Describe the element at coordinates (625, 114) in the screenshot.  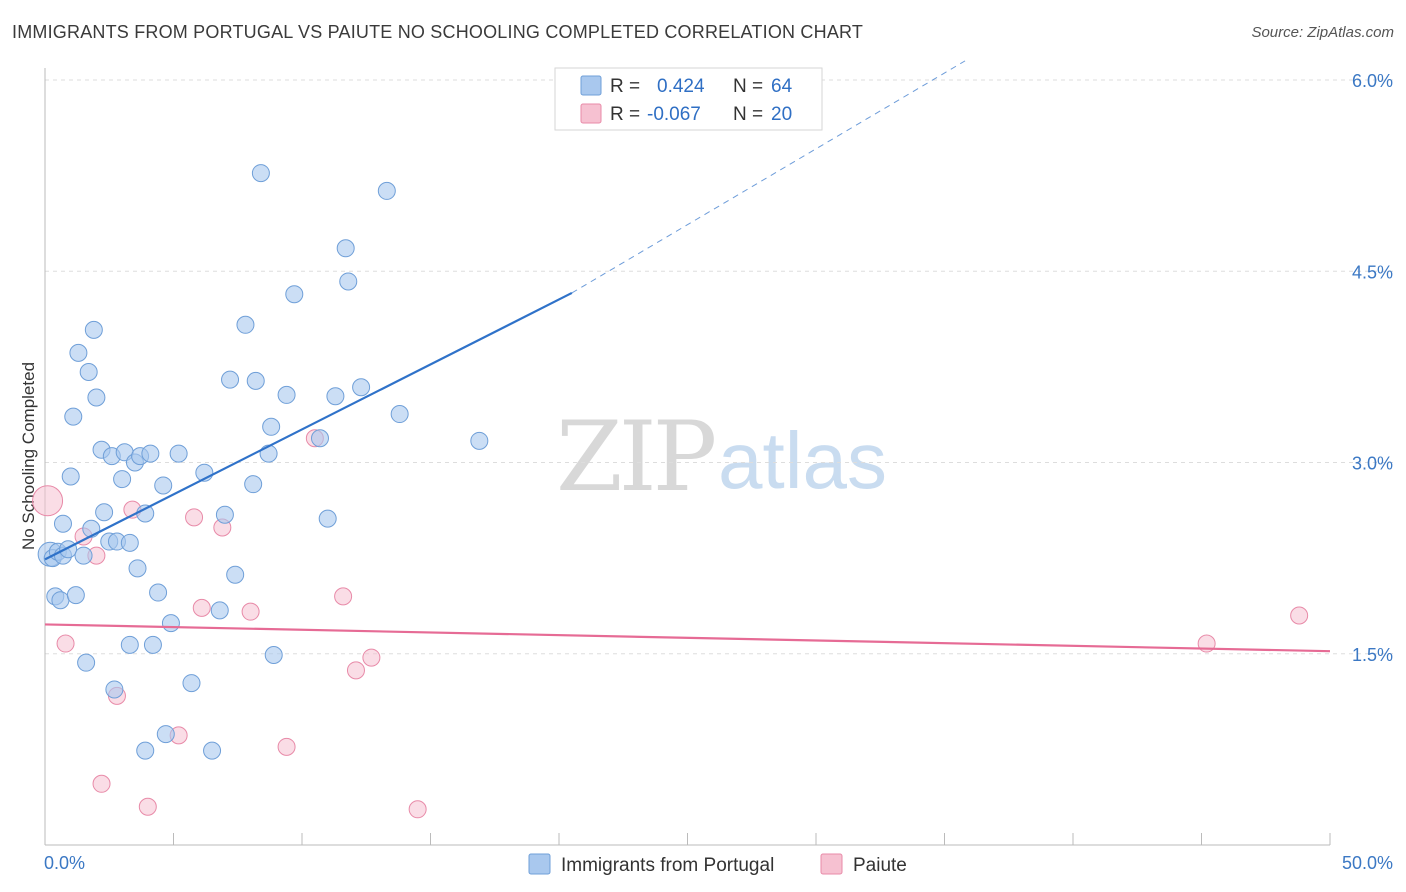
I see `legend-r-label-2: R =` at that location.